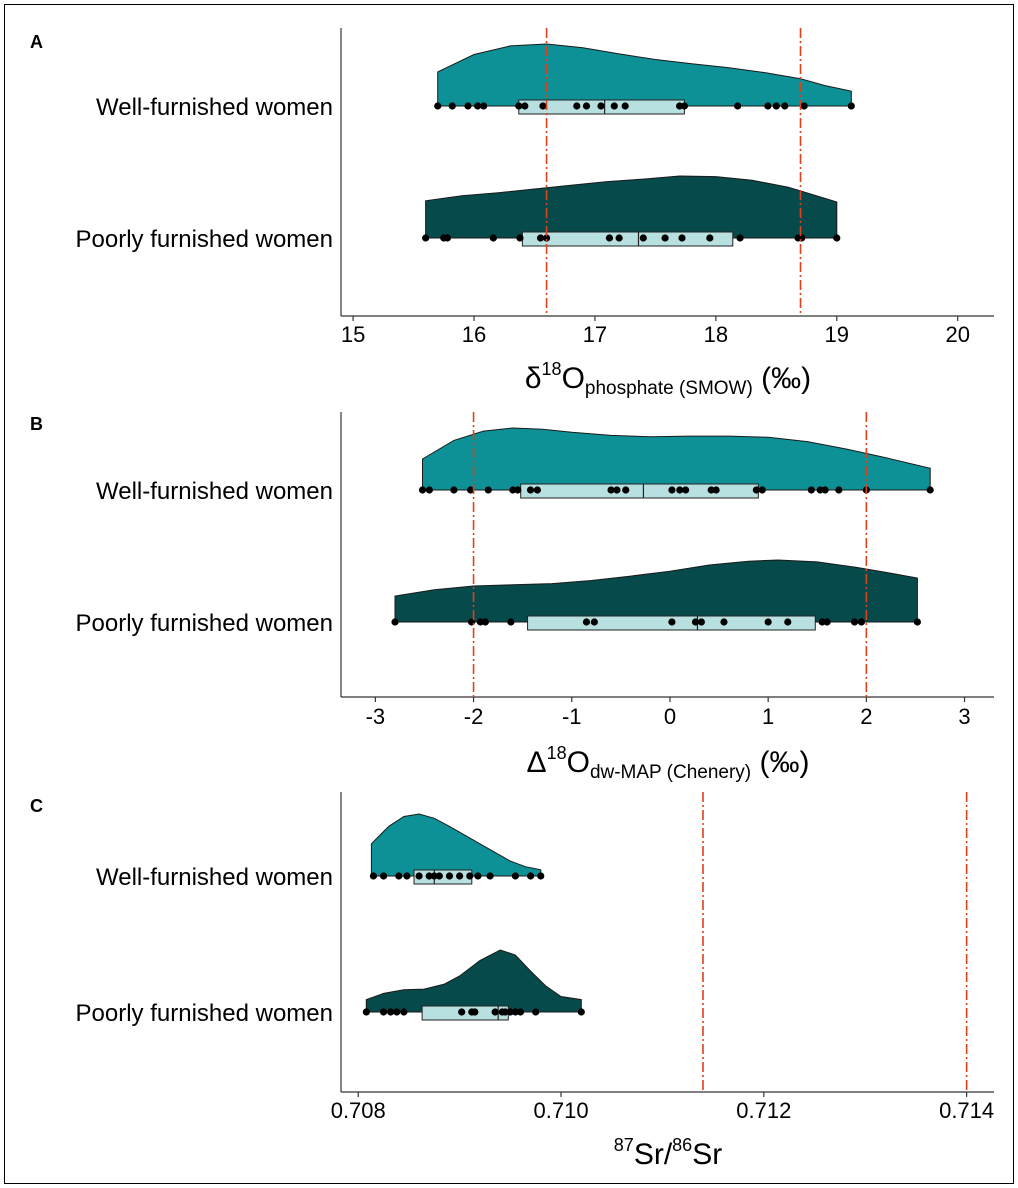 This screenshot has width=1018, height=1188. What do you see at coordinates (668, 379) in the screenshot?
I see `x-axis-label: δ18Ophosphate (SMOW) (‰)` at bounding box center [668, 379].